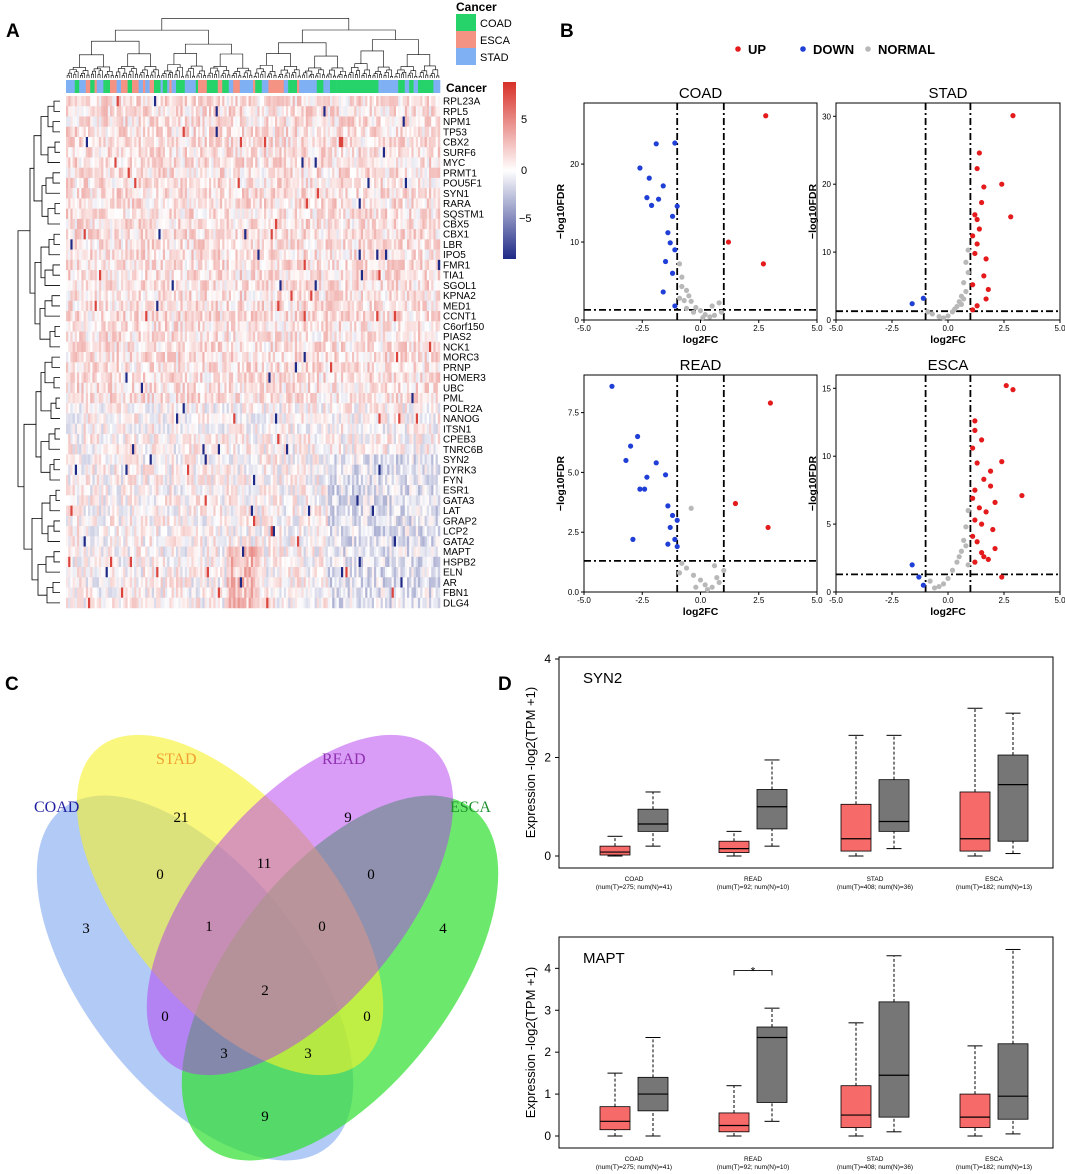 Image resolution: width=1065 pixels, height=1174 pixels. I want to click on row-dendrogram-branch, so click(53, 154).